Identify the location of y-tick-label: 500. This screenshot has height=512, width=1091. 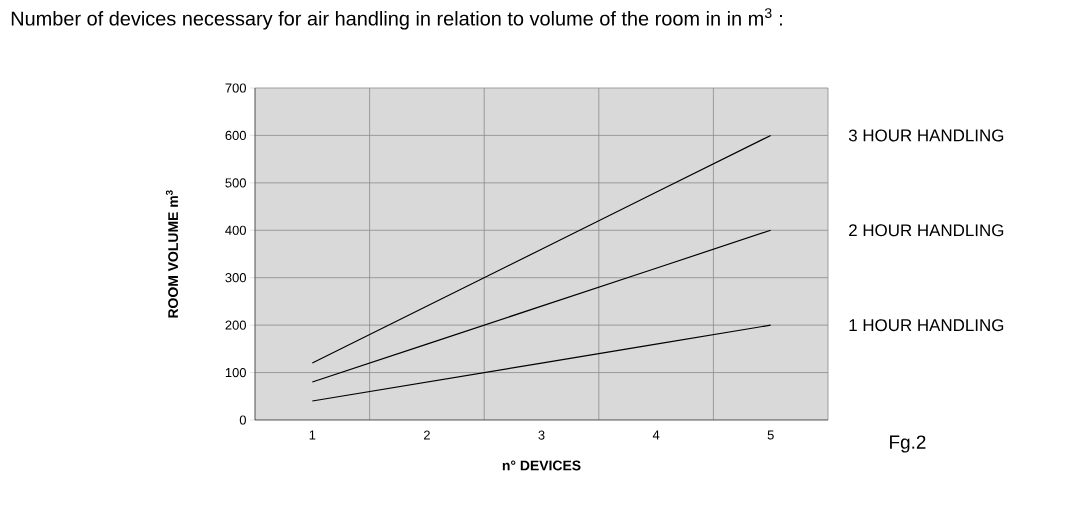
(235, 183).